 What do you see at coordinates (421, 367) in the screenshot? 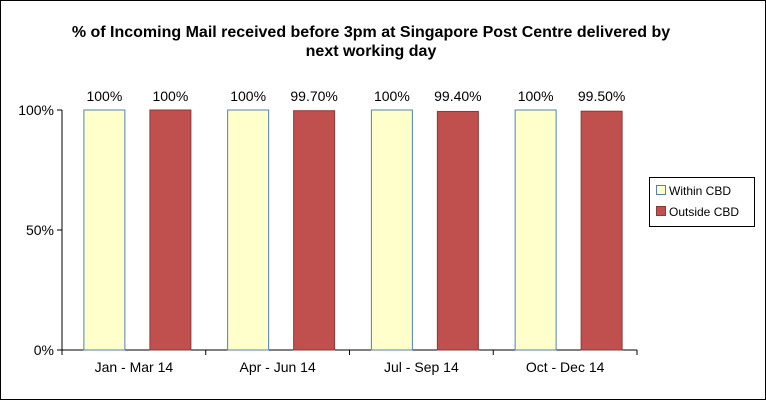
I see `x-tick-label: Jul - Sep 14` at bounding box center [421, 367].